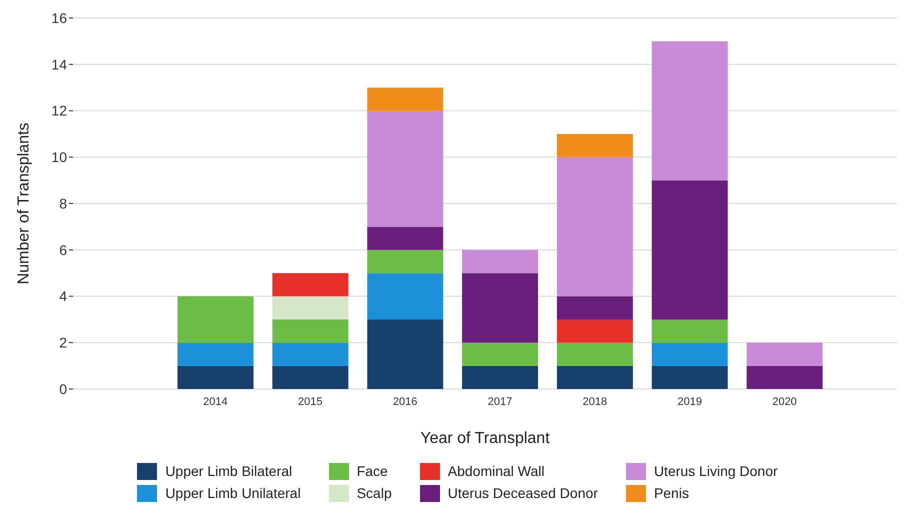  I want to click on legend-label: Upper Limb Bilateral, so click(228, 471).